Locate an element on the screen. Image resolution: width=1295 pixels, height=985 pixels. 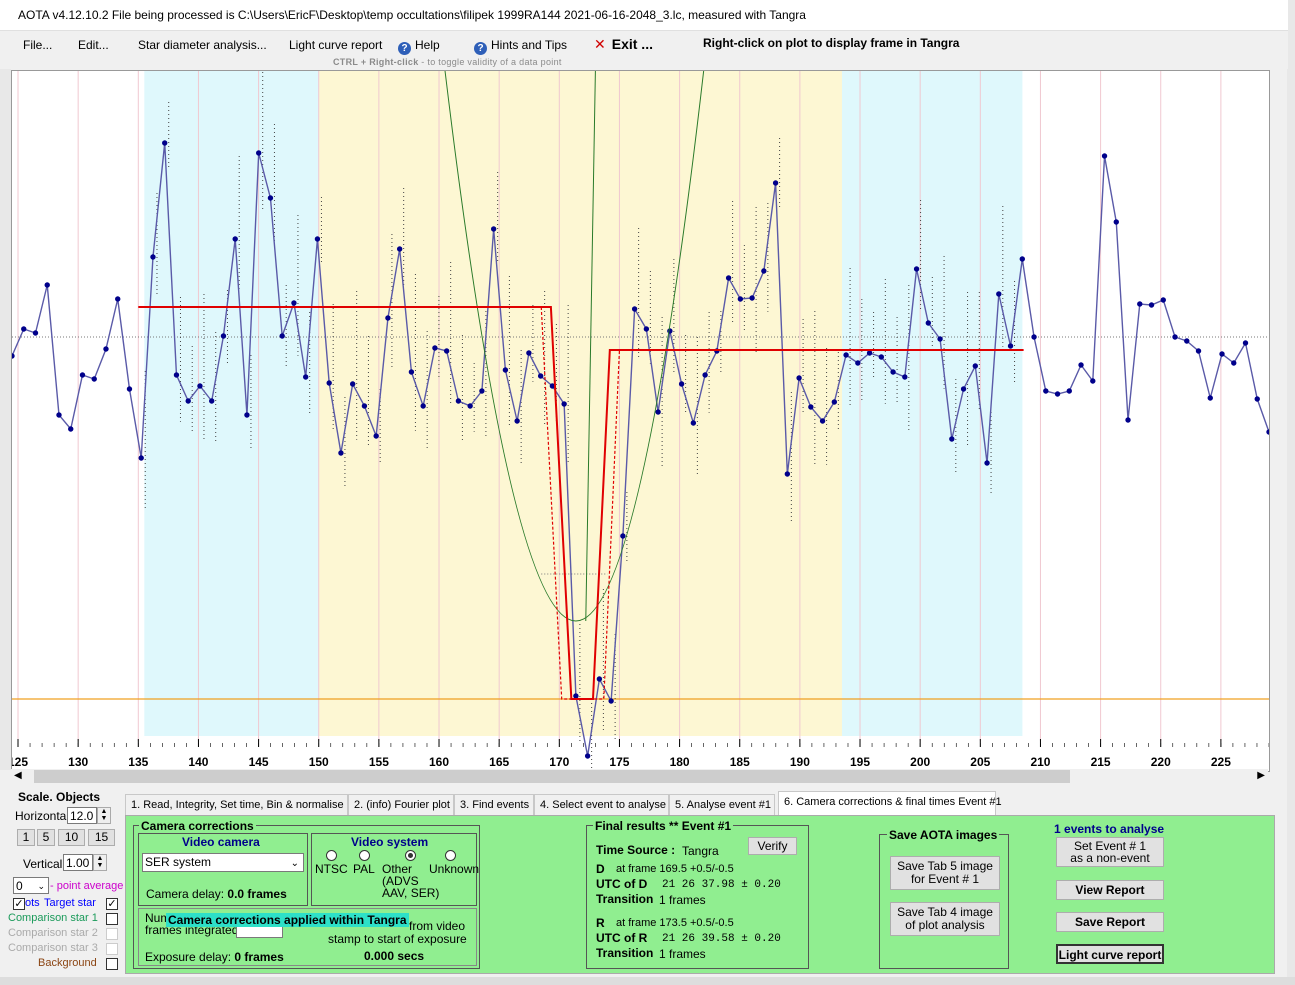
video-camera-title: Video camera is located at coordinates (221, 842).